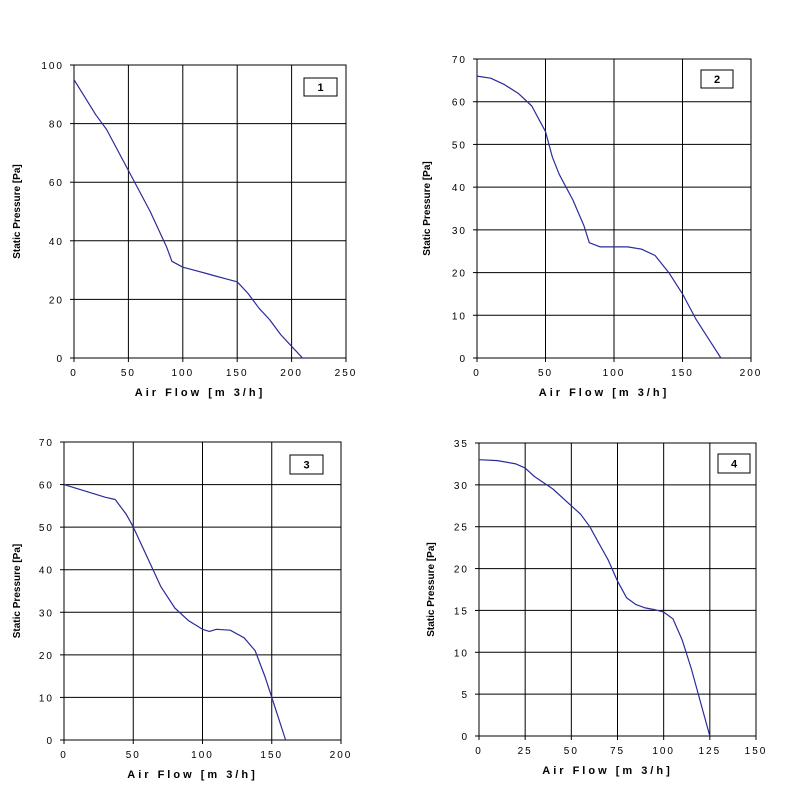  What do you see at coordinates (346, 373) in the screenshot?
I see `x-tick-label: 250` at bounding box center [346, 373].